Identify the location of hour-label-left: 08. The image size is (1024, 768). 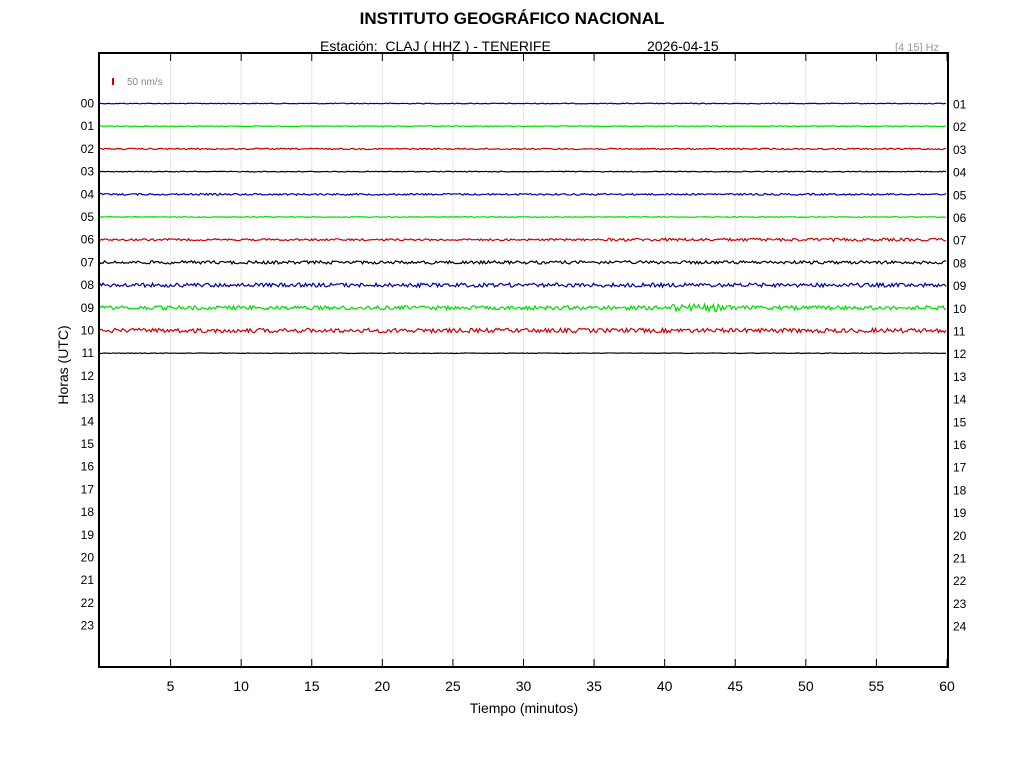
(88, 285).